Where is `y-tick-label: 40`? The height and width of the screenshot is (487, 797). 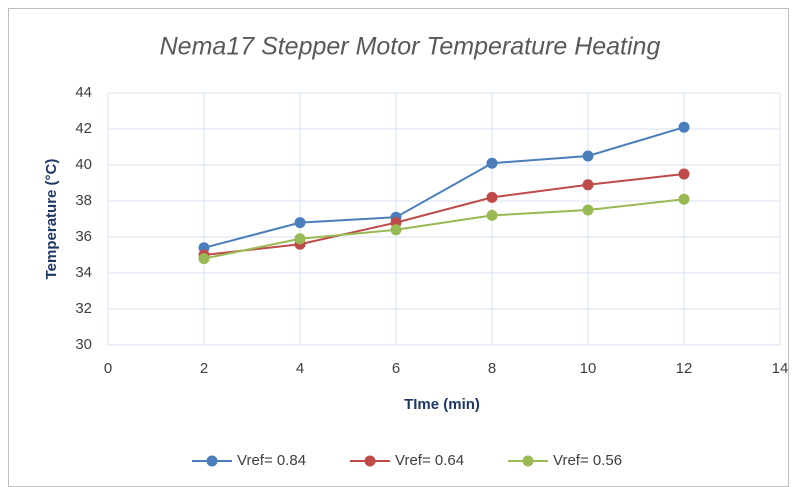 y-tick-label: 40 is located at coordinates (83, 164).